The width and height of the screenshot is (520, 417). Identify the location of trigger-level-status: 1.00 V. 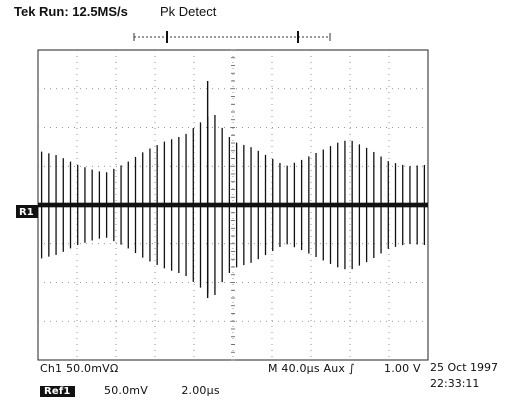
(402, 368).